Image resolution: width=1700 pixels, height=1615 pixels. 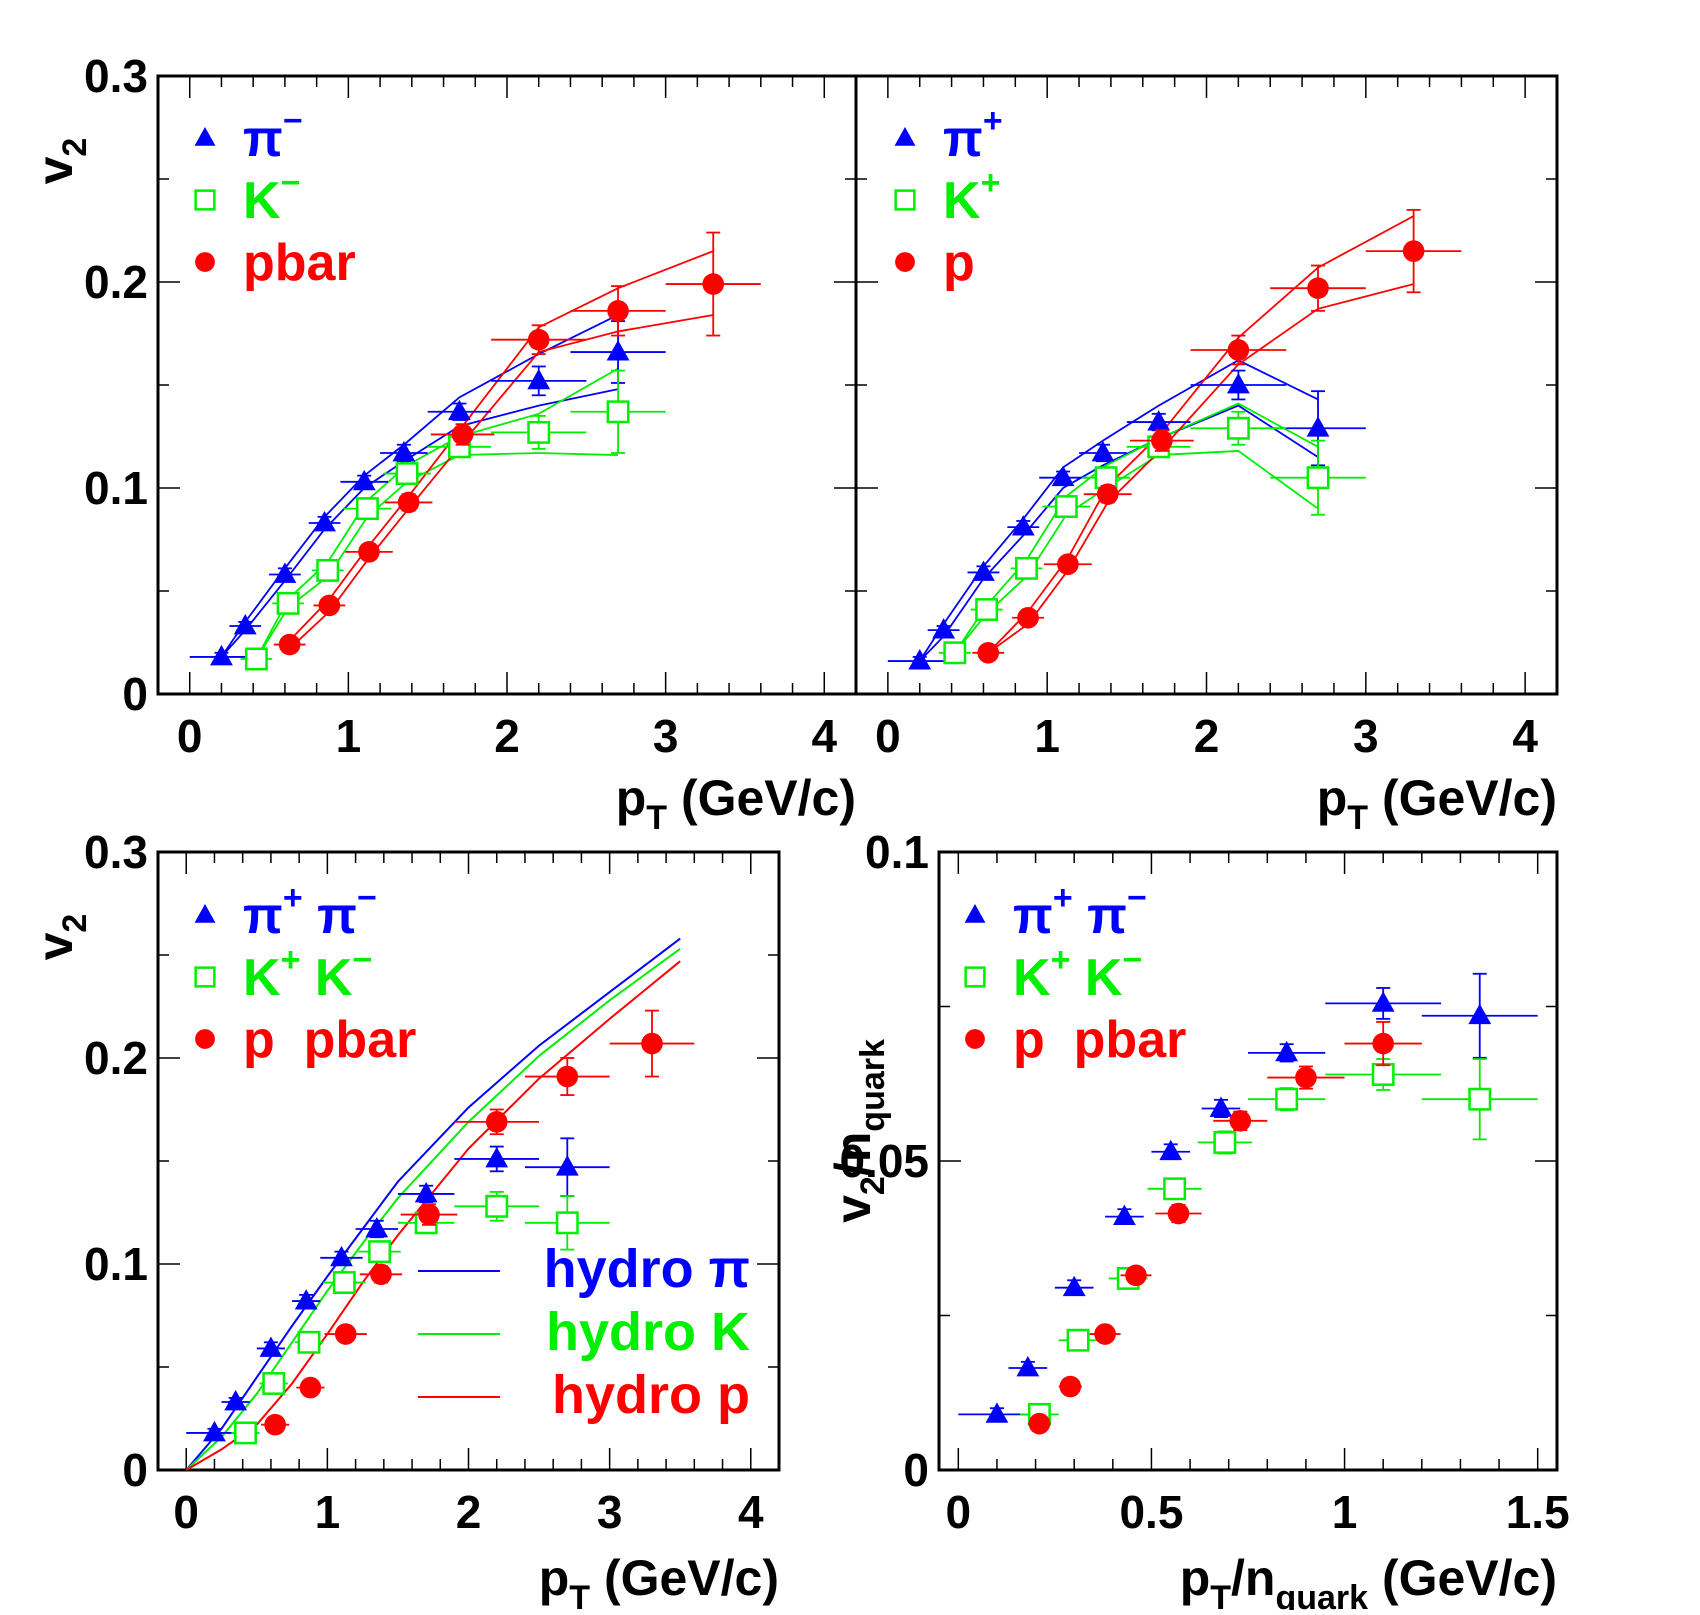 I want to click on legend: π−K−pbar, so click(x=275, y=197).